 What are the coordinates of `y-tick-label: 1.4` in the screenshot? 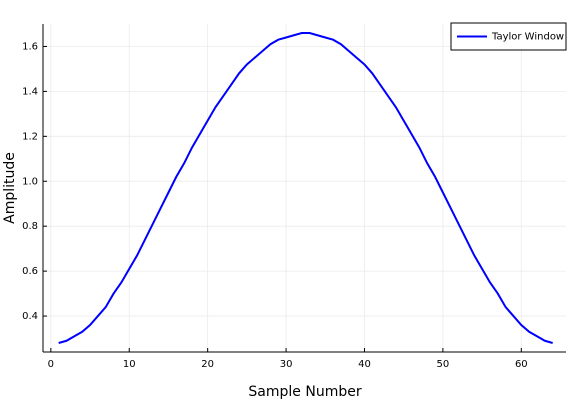 It's located at (30, 91).